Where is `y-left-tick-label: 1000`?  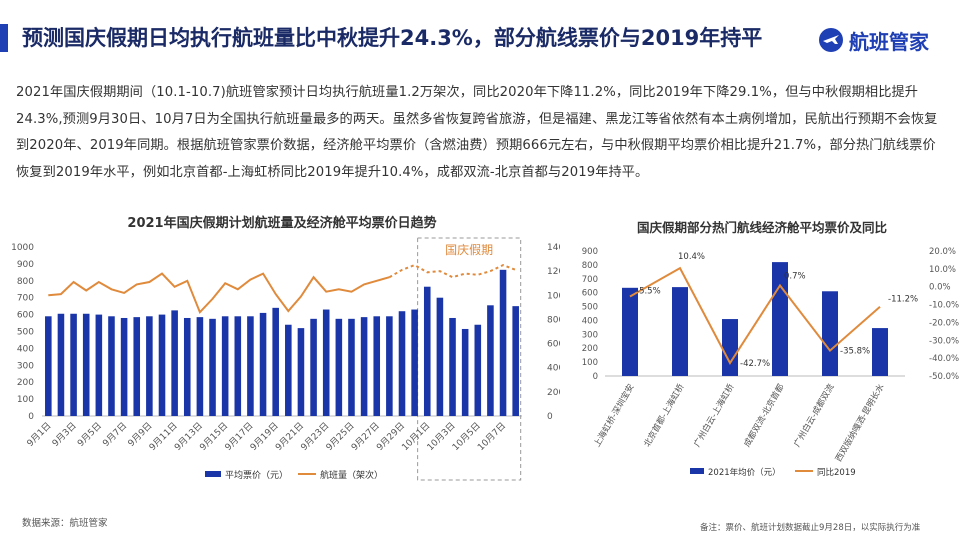
y-left-tick-label: 1000 is located at coordinates (22, 248).